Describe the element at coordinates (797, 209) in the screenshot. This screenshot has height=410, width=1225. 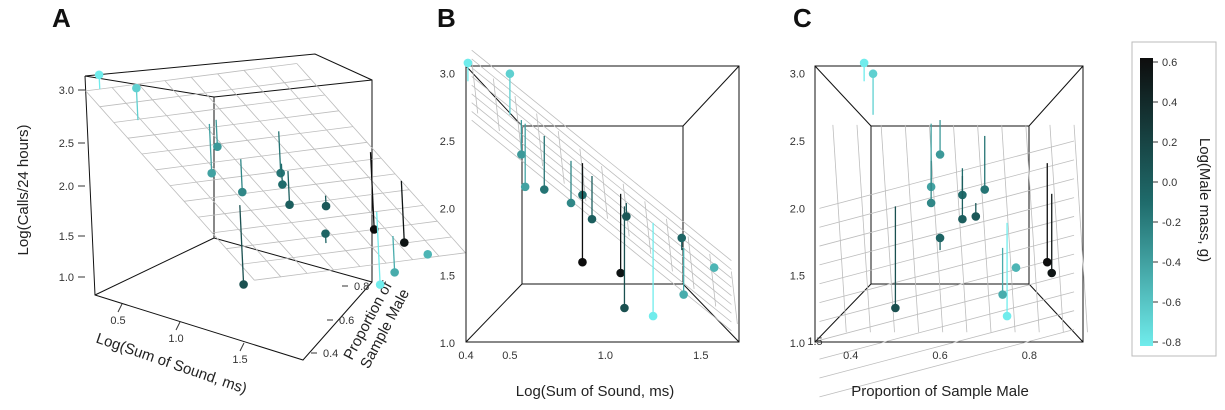
I see `y-tick-label-c: 2.0` at that location.